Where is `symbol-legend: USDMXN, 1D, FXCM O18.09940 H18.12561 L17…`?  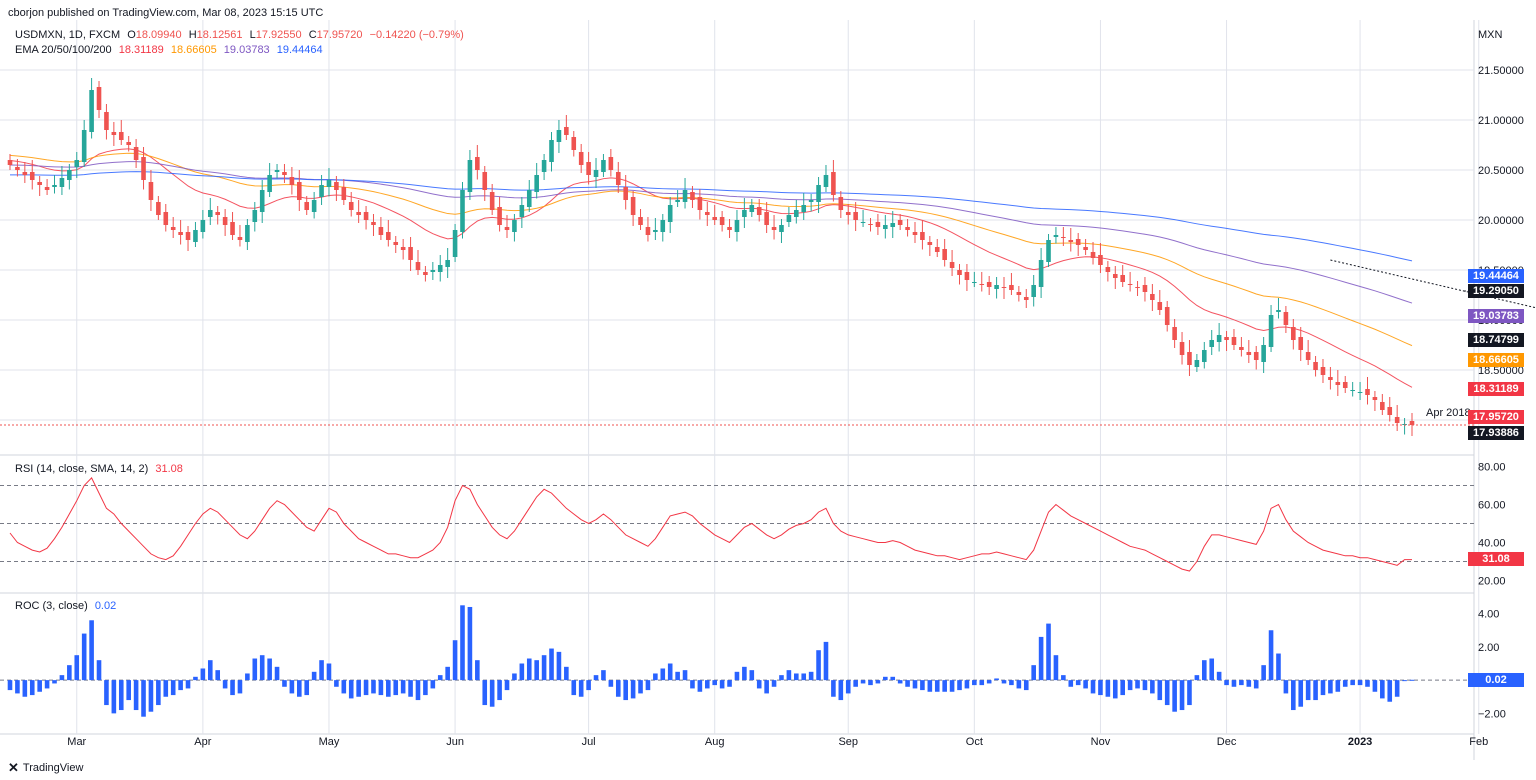 symbol-legend: USDMXN, 1D, FXCM O18.09940 H18.12561 L17… is located at coordinates (239, 35).